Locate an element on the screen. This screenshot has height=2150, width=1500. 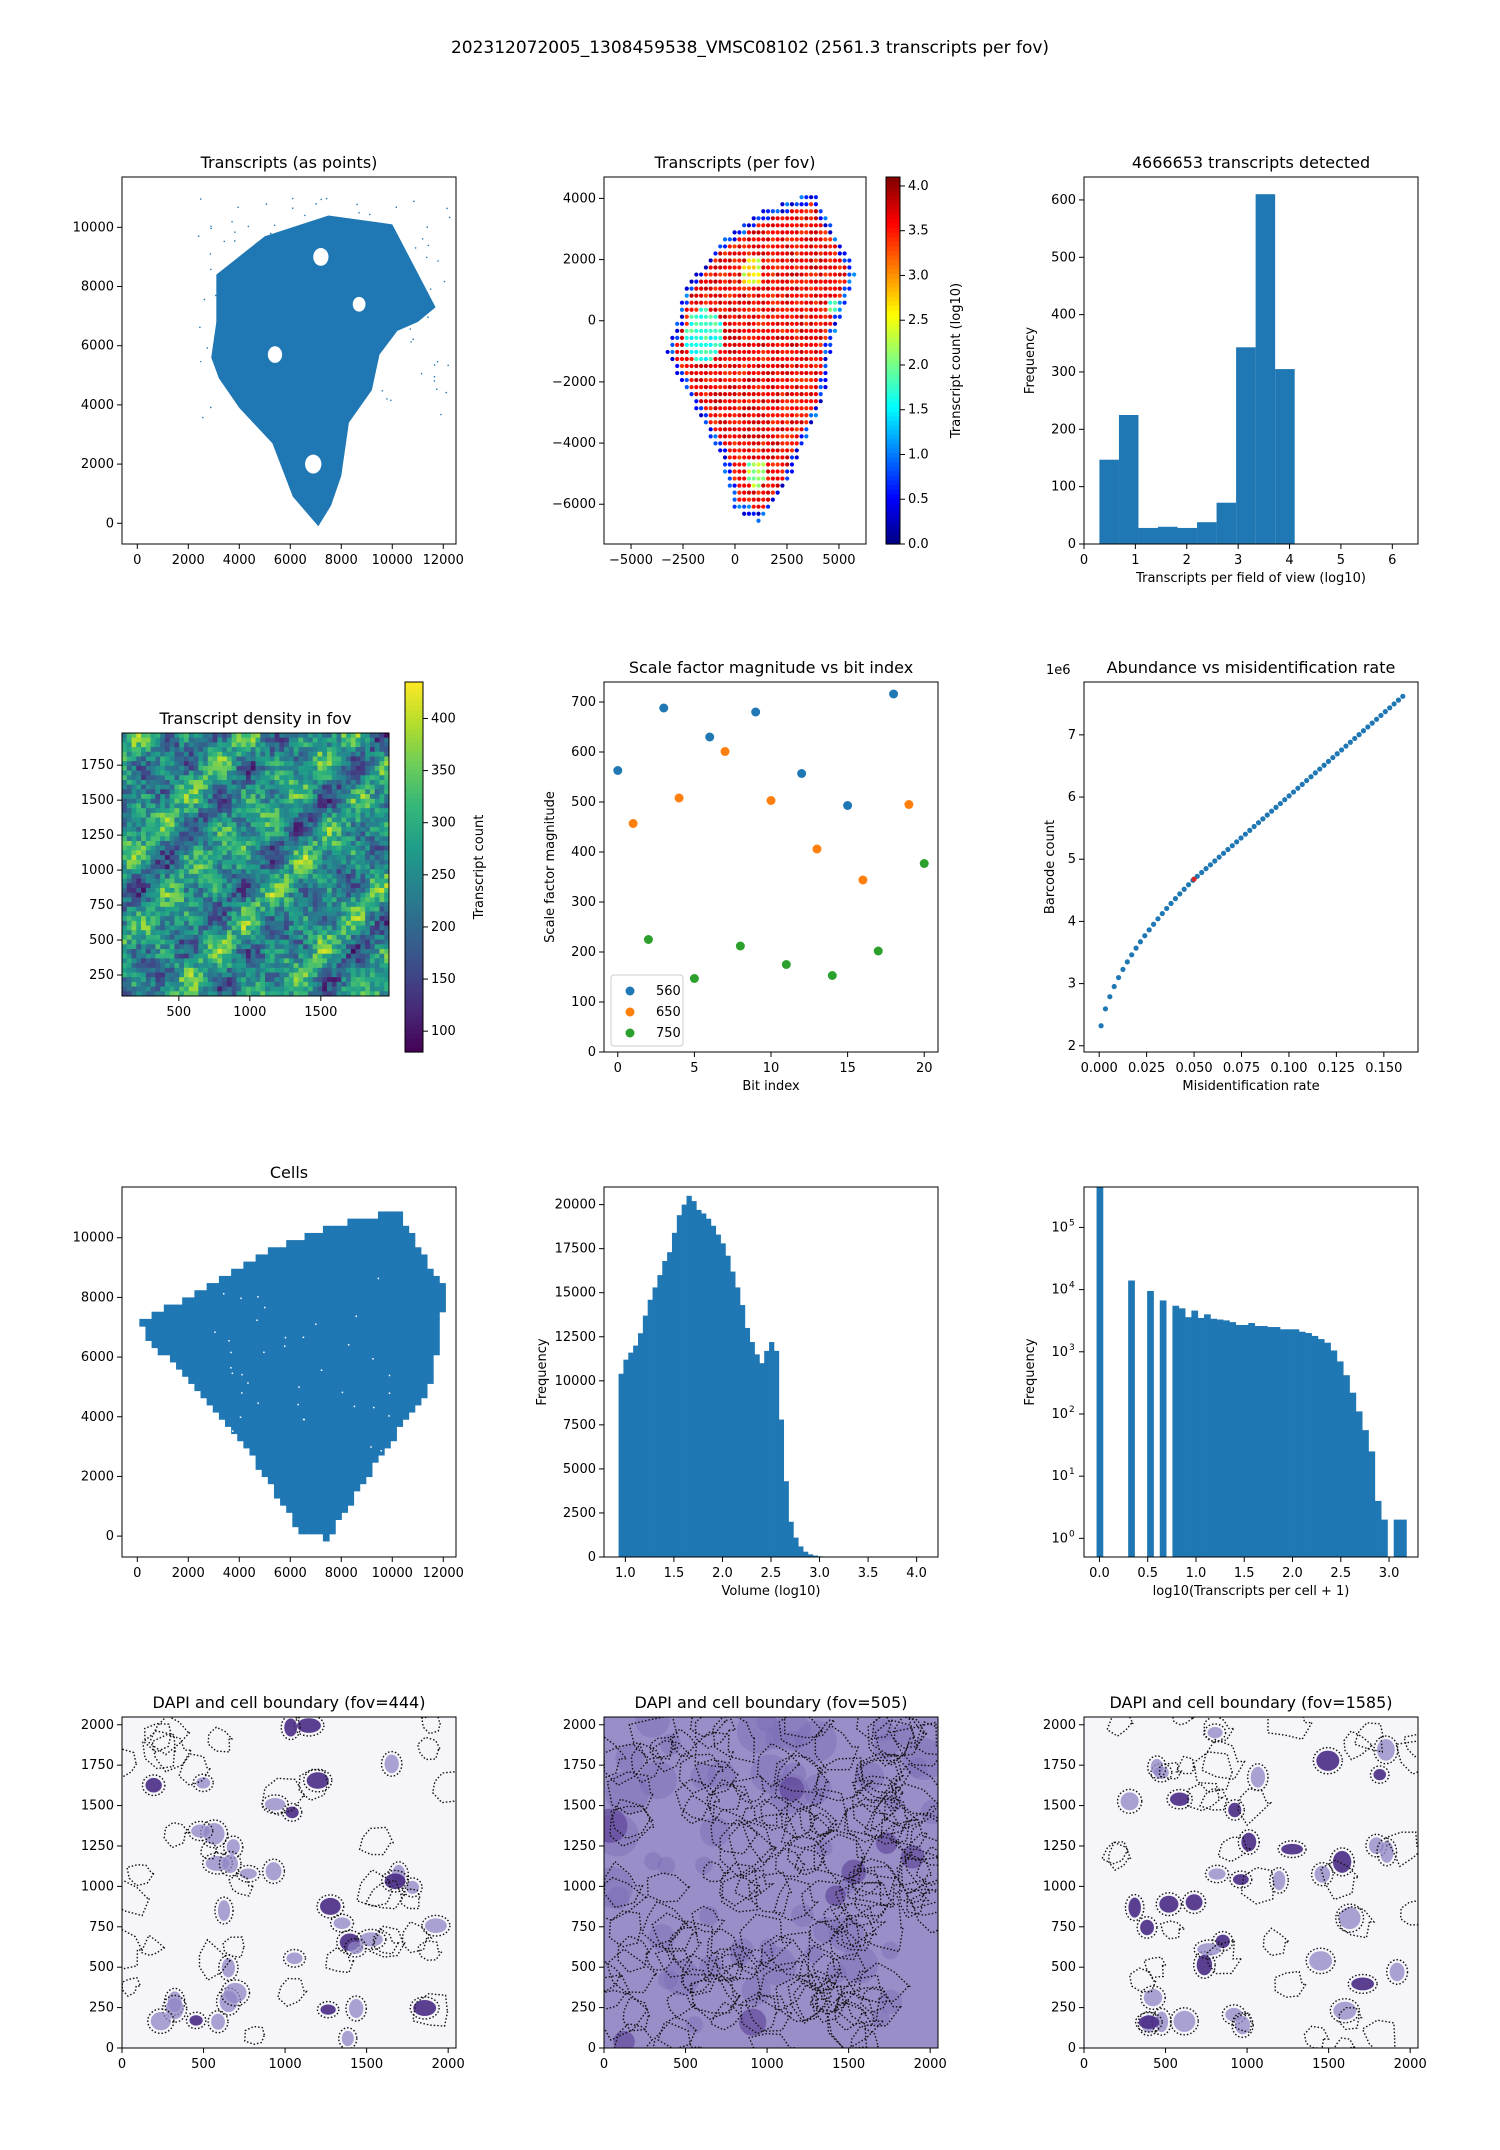
transcript-point is located at coordinates (446, 392).